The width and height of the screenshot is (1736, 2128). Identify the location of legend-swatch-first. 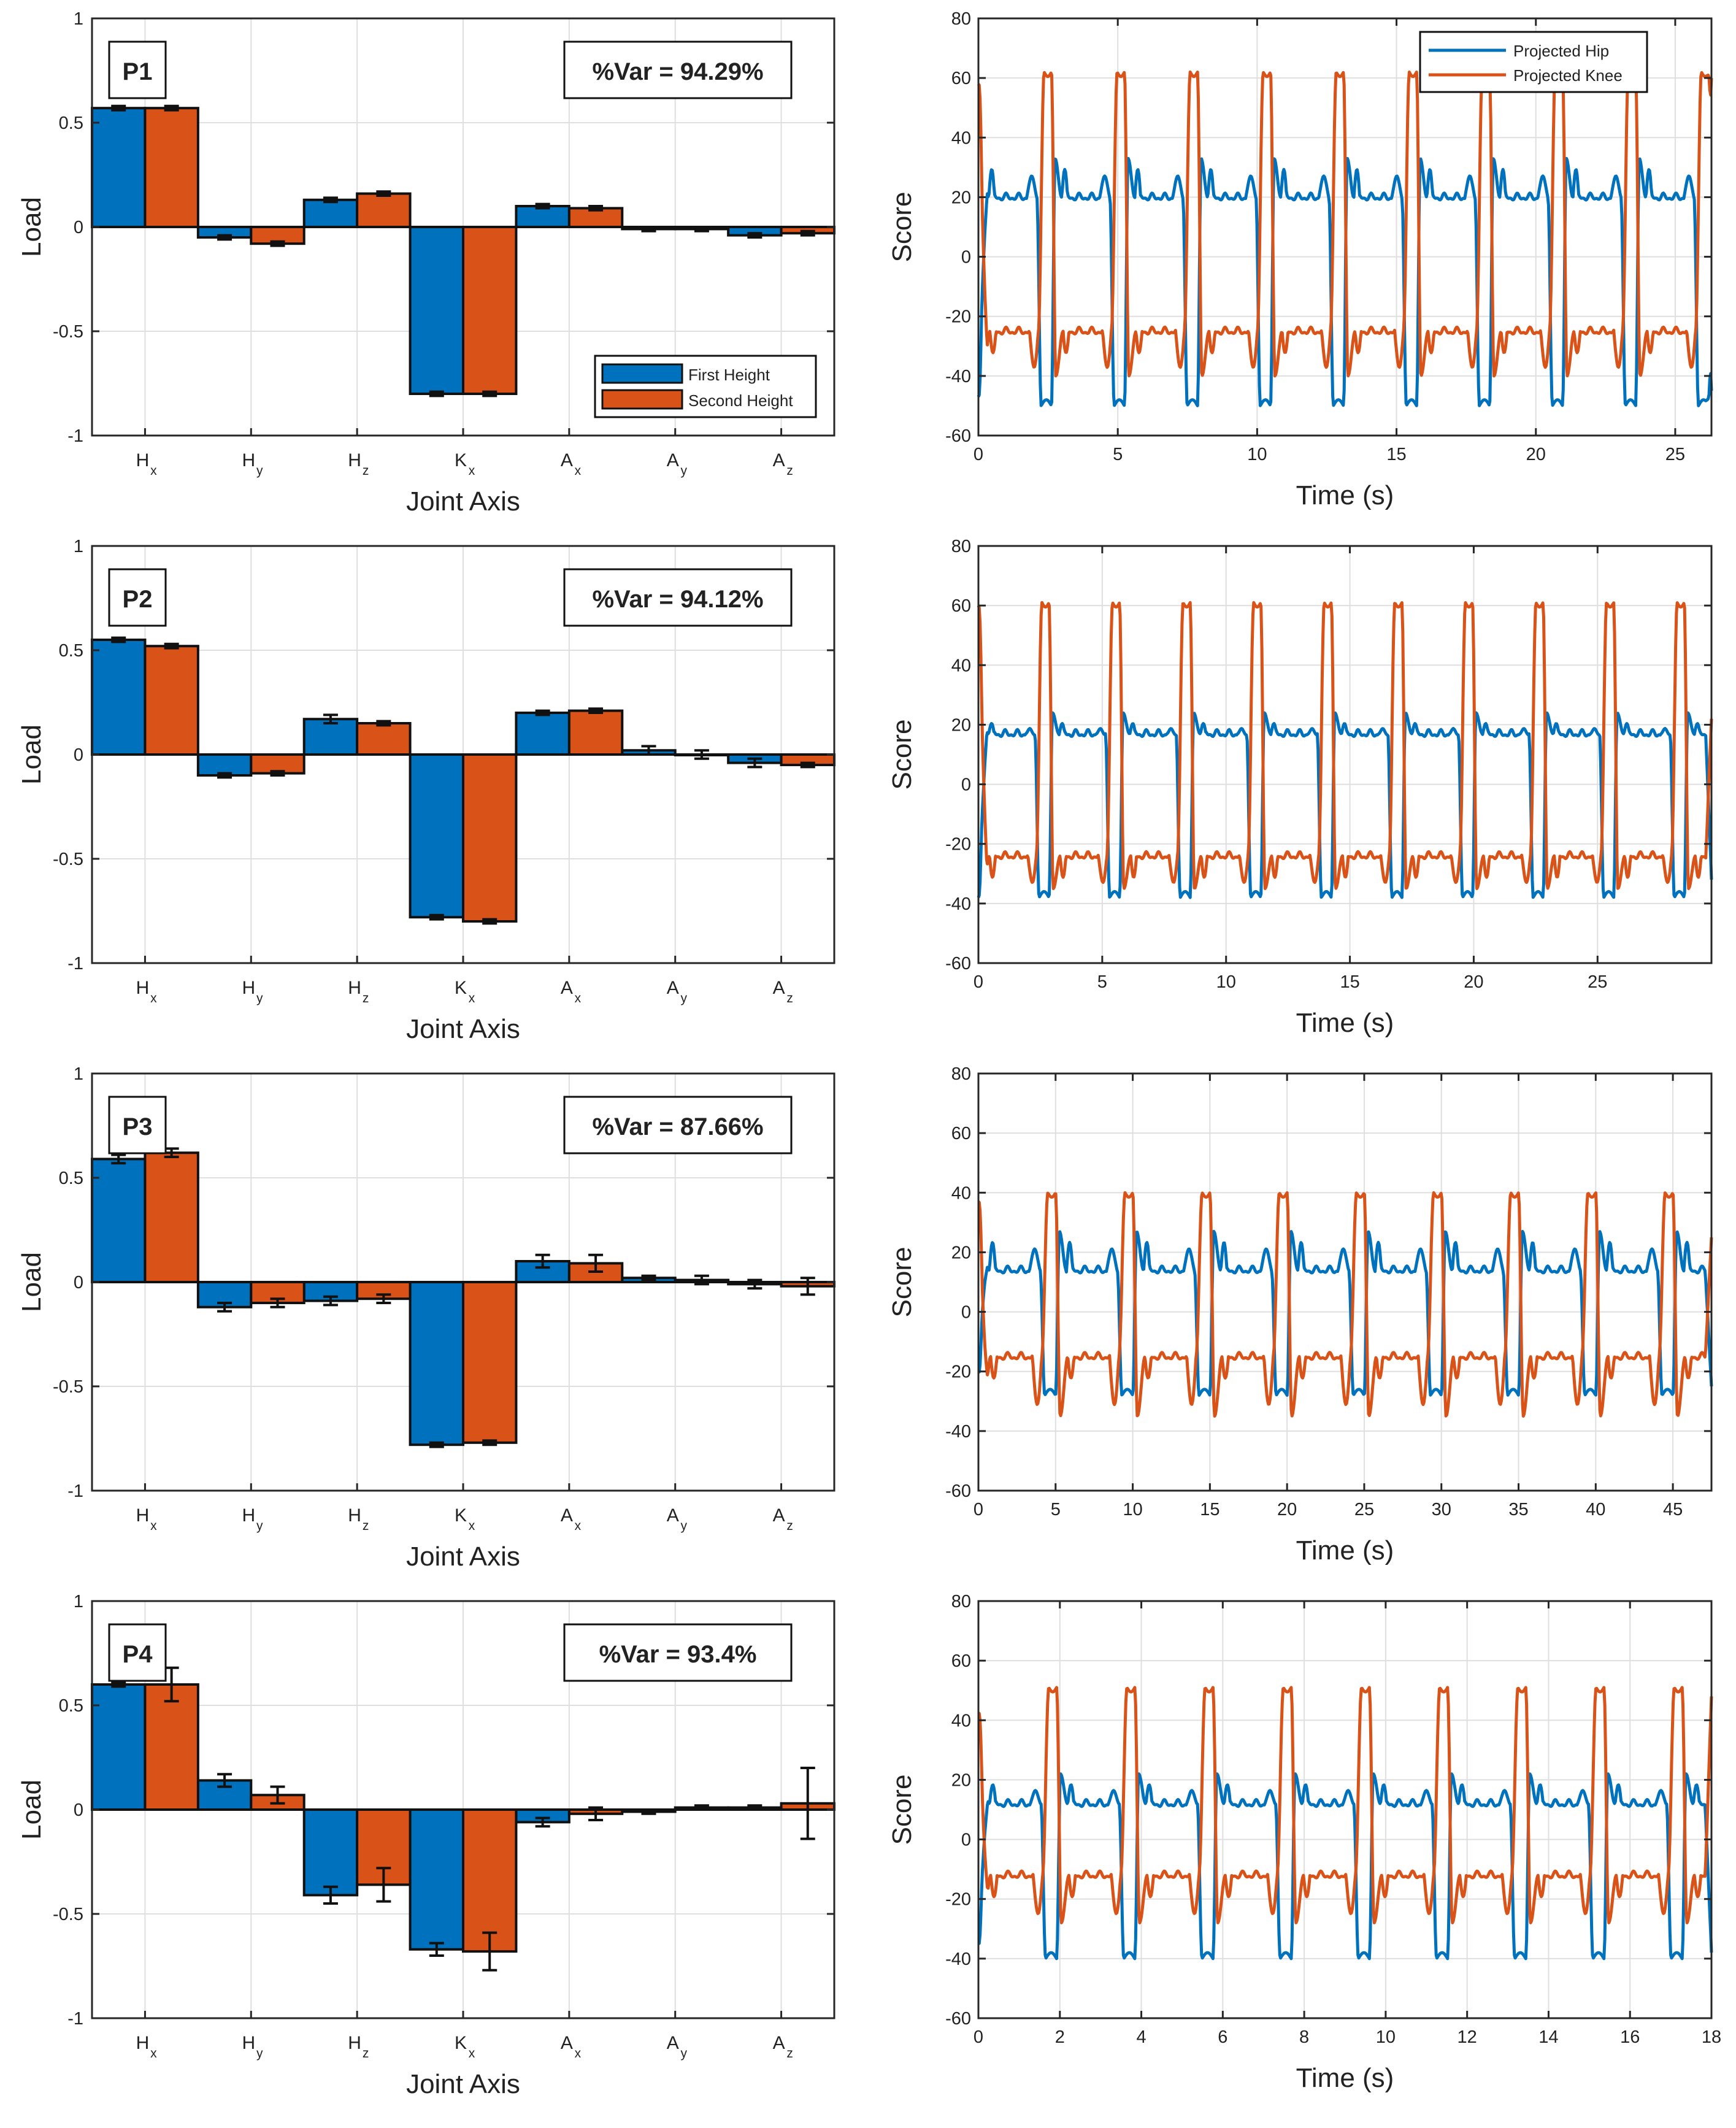
(642, 373).